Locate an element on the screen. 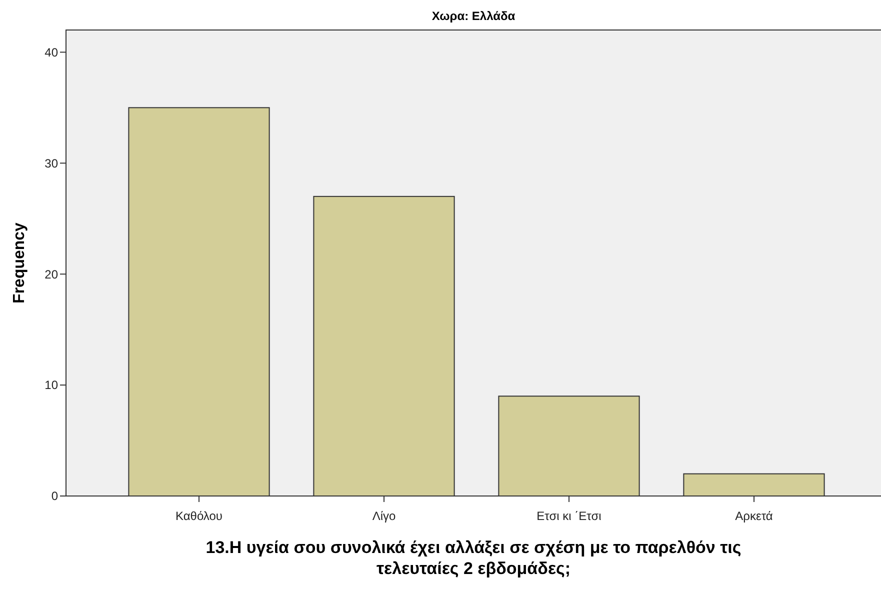 Image resolution: width=881 pixels, height=589 pixels. y-tick-label: 30 is located at coordinates (51, 163).